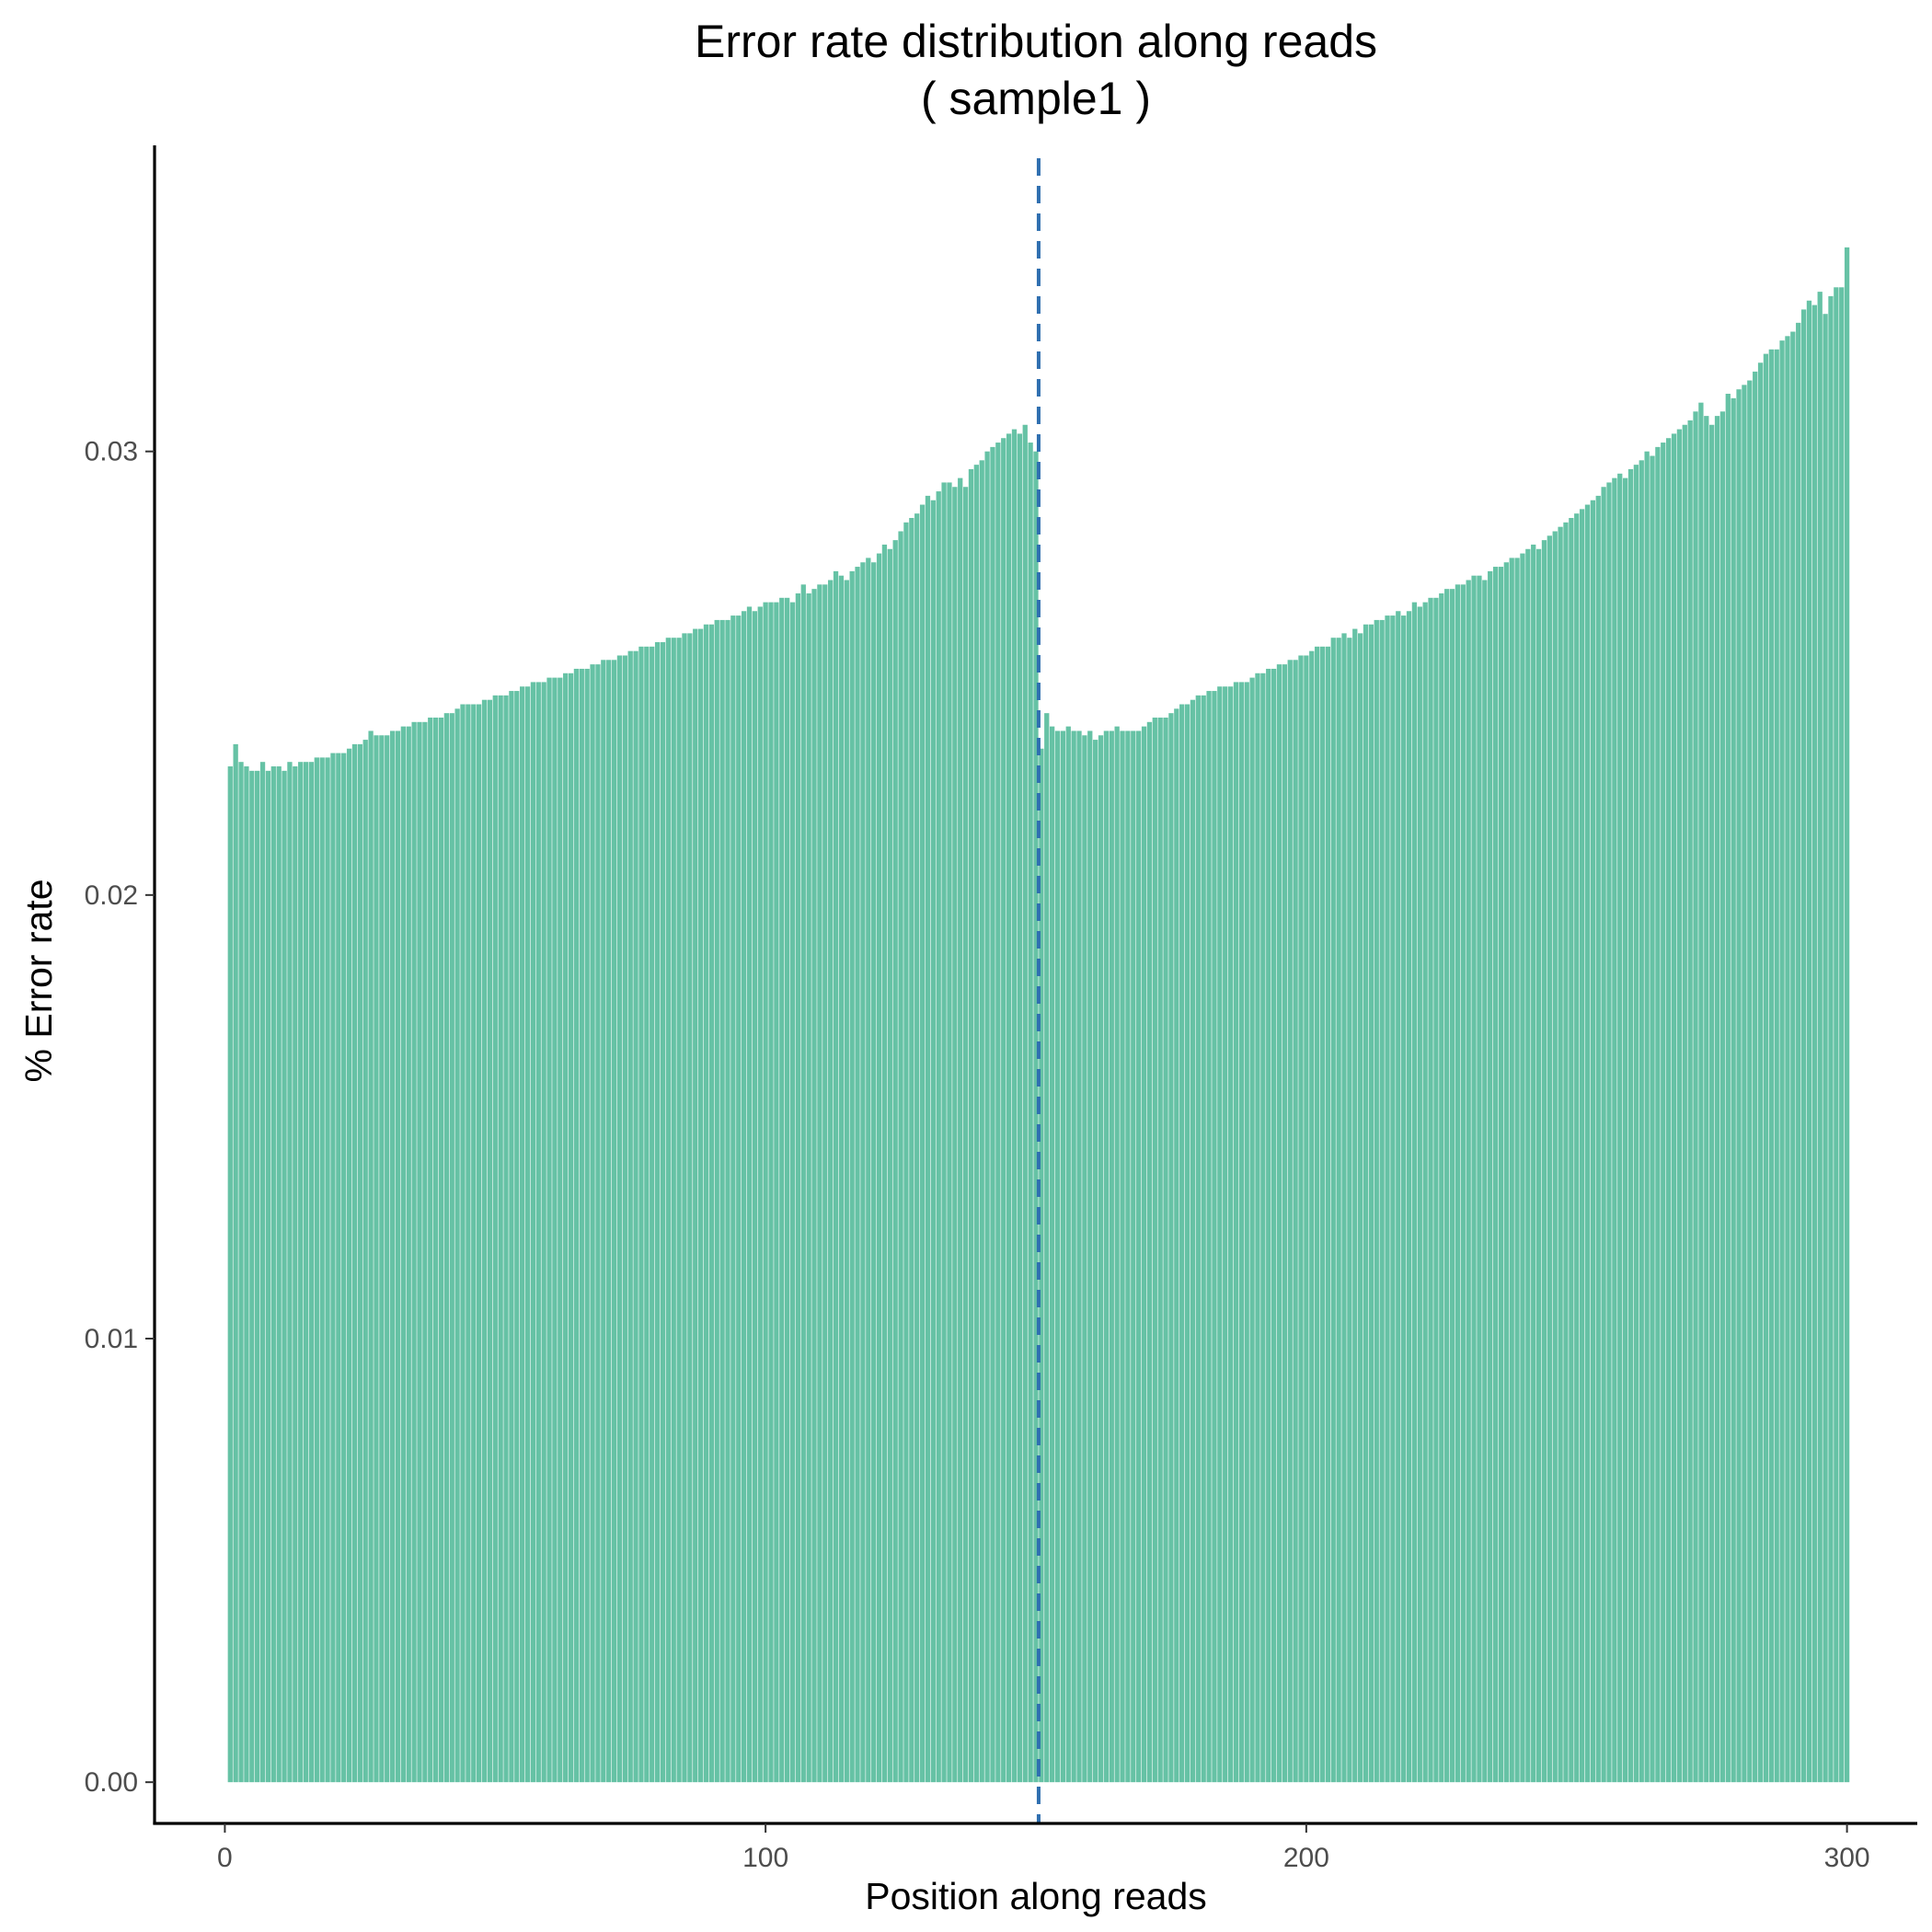  Describe the element at coordinates (120, 1117) in the screenshot. I see `y-axis-ticks: 0.00 0.01 0.02 0.03` at that location.